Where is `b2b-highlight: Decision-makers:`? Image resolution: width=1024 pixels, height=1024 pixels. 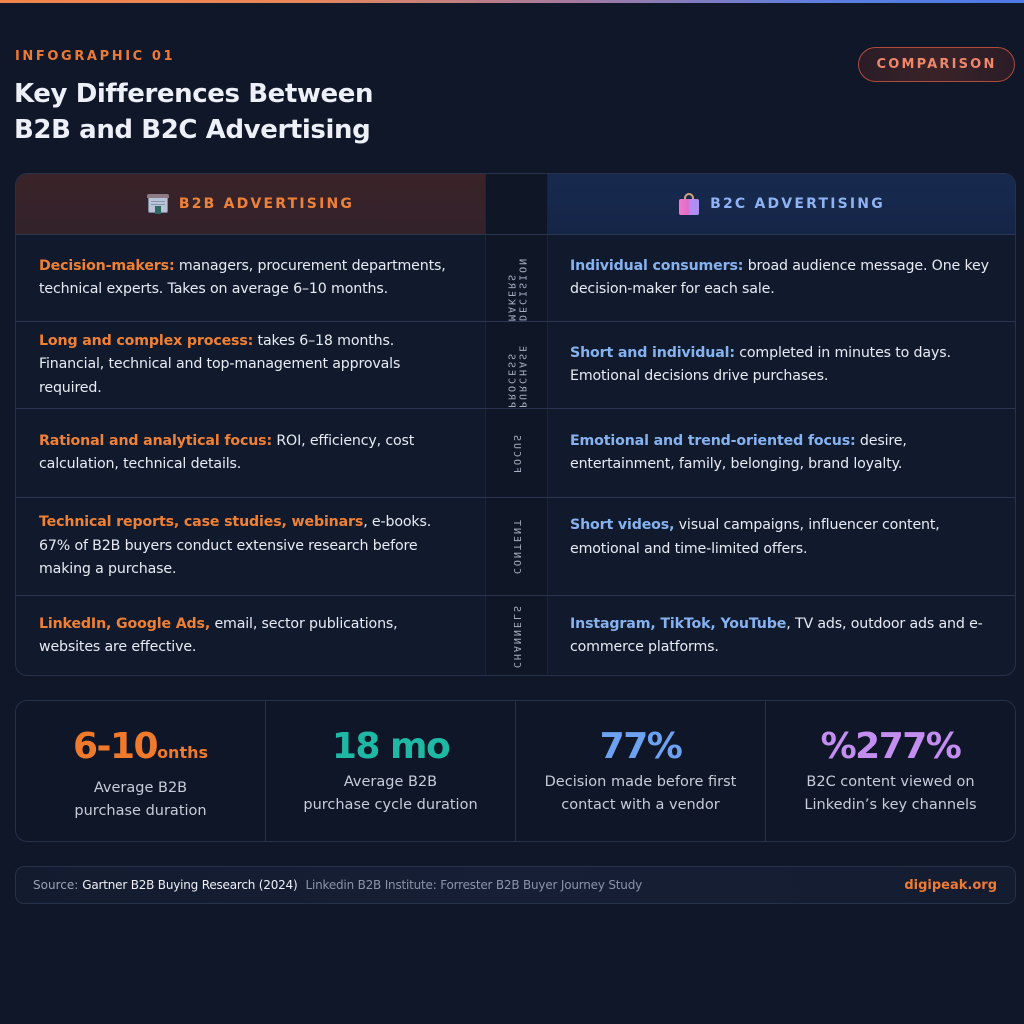
b2b-highlight: Decision-makers: is located at coordinates (107, 265).